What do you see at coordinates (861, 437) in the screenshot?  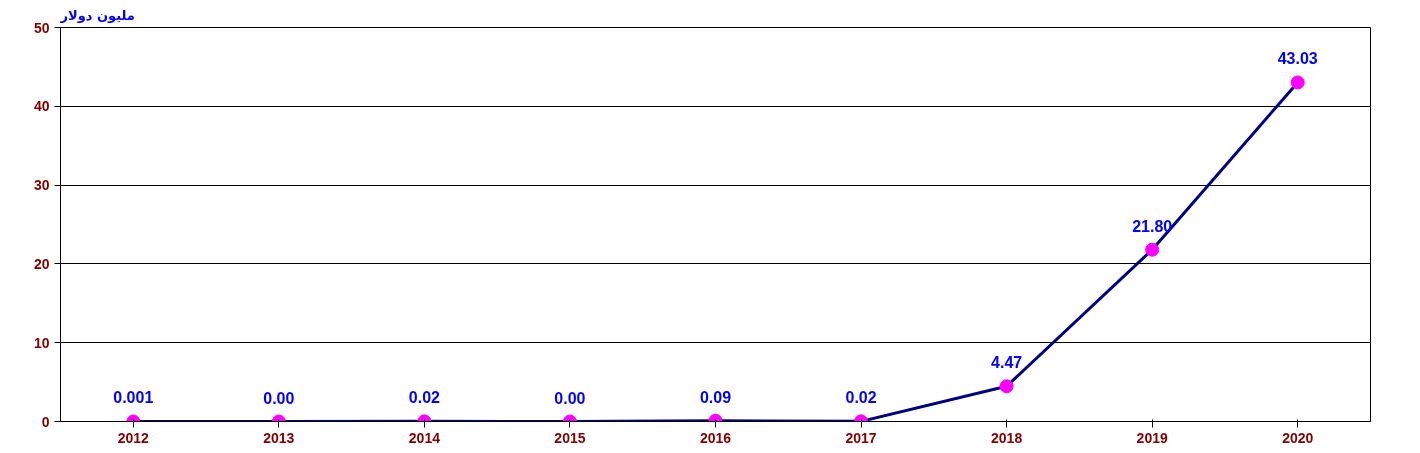 I see `x-tick-label: 2017` at bounding box center [861, 437].